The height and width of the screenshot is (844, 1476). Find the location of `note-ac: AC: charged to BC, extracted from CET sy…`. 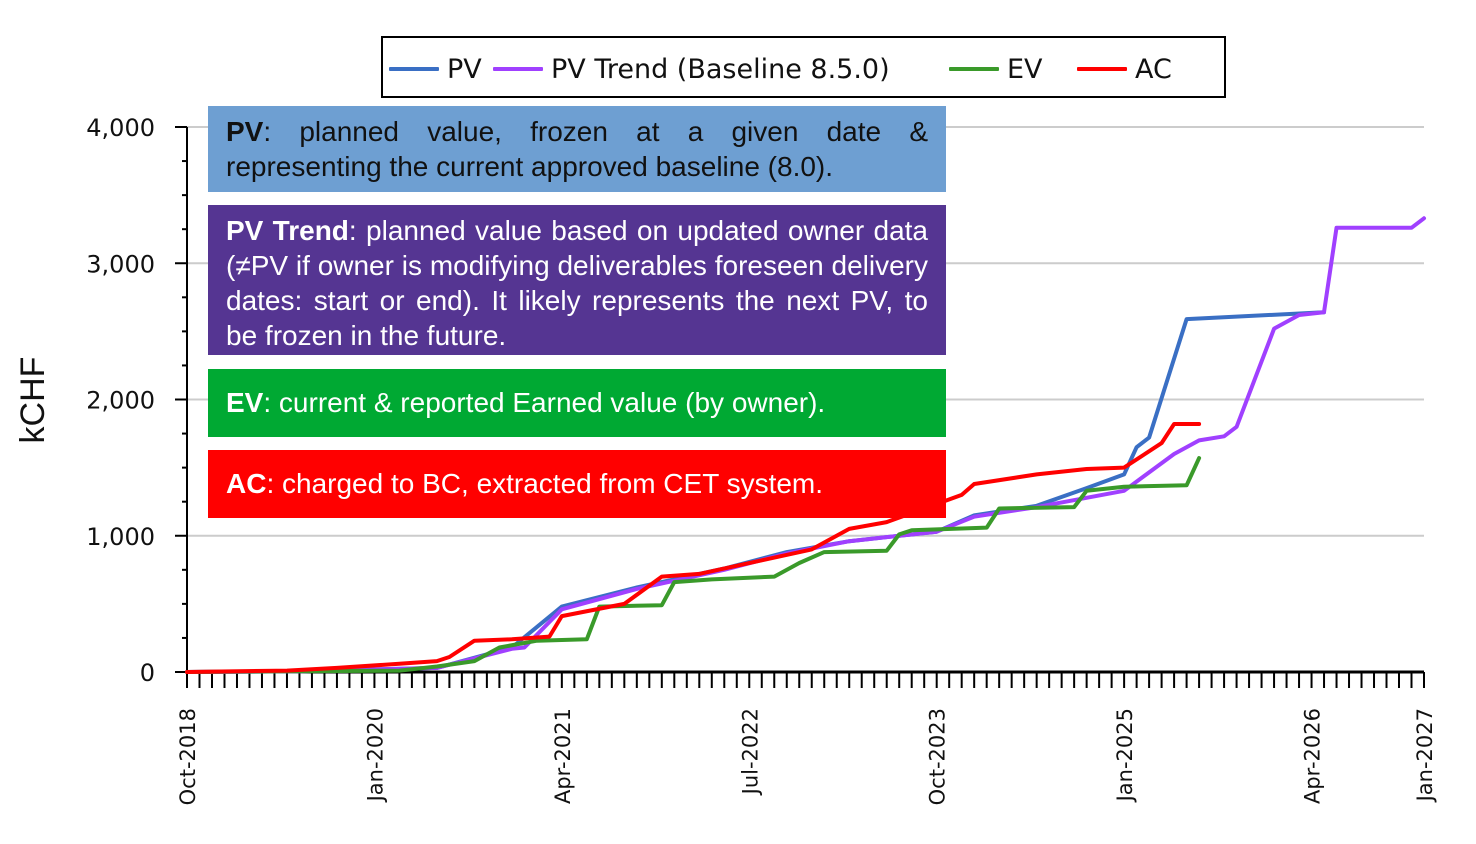

note-ac: AC: charged to BC, extracted from CET sy… is located at coordinates (577, 484).